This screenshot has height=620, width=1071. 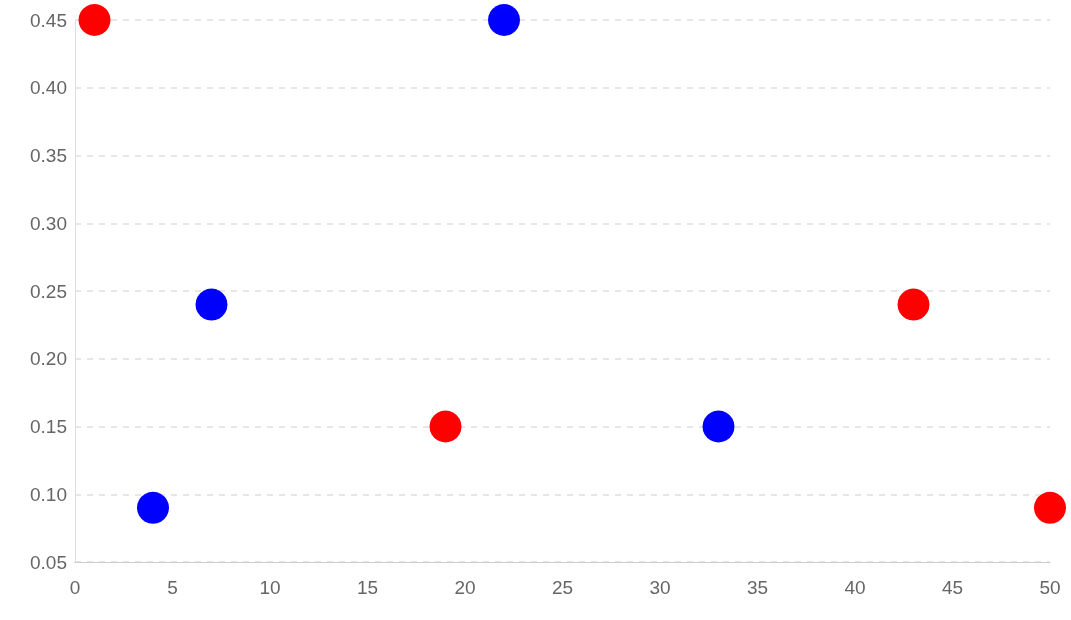 What do you see at coordinates (48, 223) in the screenshot?
I see `y-tick-label: 0.30` at bounding box center [48, 223].